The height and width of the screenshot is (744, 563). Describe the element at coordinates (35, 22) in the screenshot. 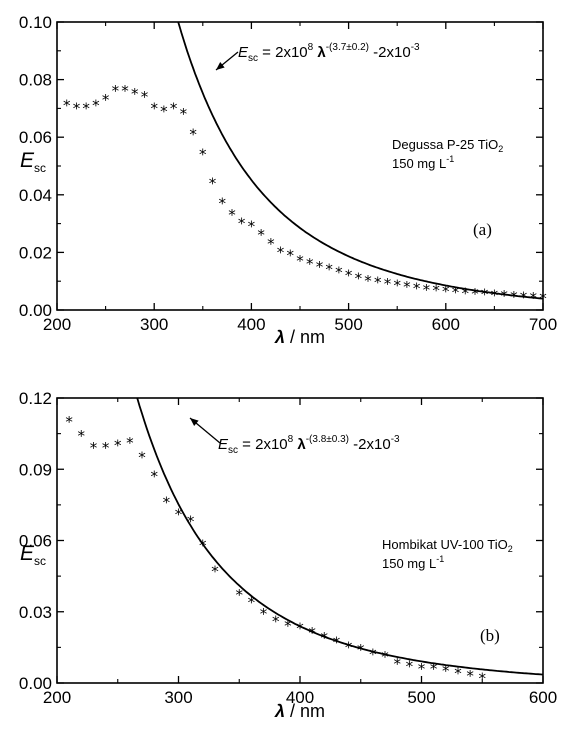

I see `y-tick-label: 0.10` at that location.